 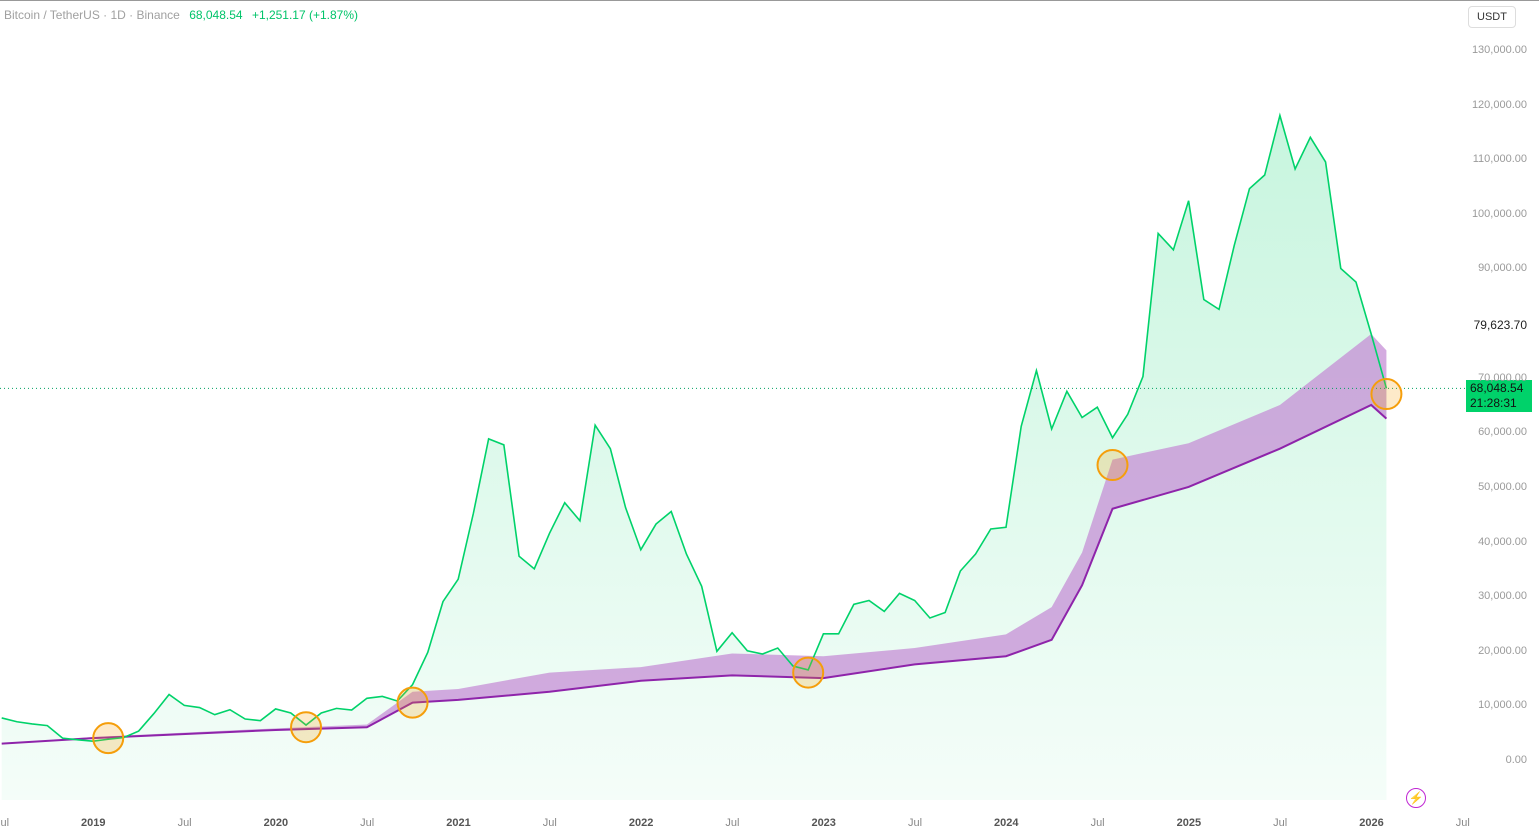 I want to click on x-tick-label: 2021, so click(x=458, y=823).